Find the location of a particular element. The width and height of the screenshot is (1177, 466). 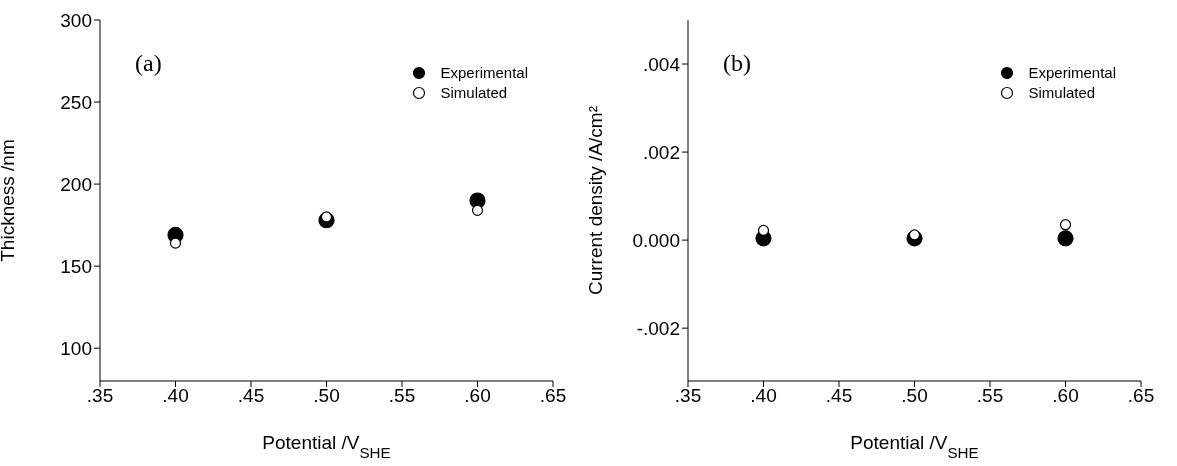

y-tick-label: .004 is located at coordinates (662, 64).